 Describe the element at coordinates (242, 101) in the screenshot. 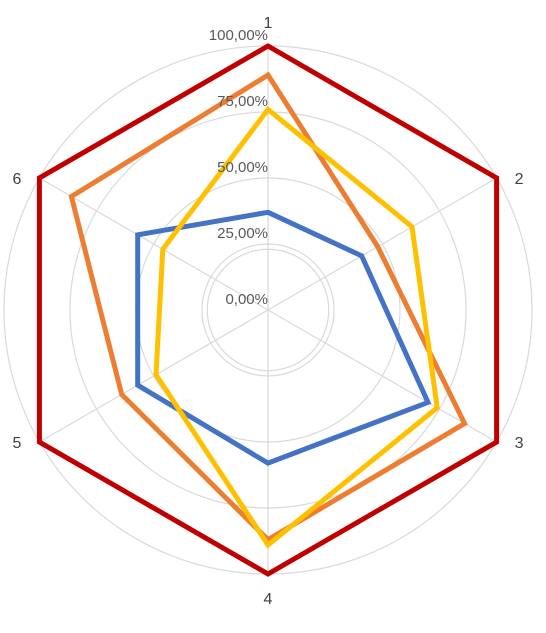

I see `tick-label-3: 75,00%` at that location.